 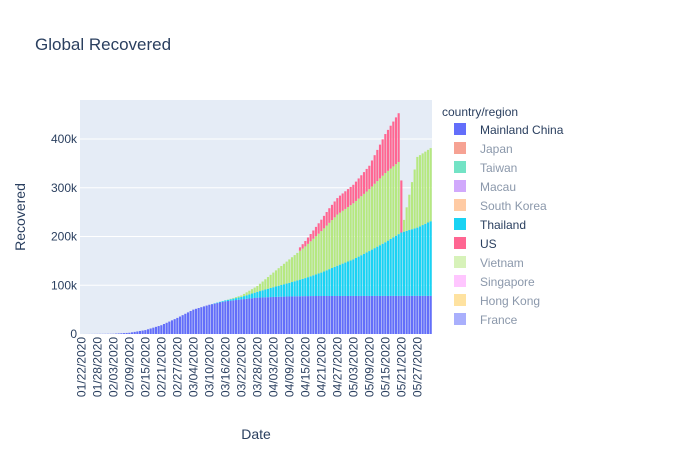 What do you see at coordinates (498, 168) in the screenshot?
I see `legend-label: Taiwan` at bounding box center [498, 168].